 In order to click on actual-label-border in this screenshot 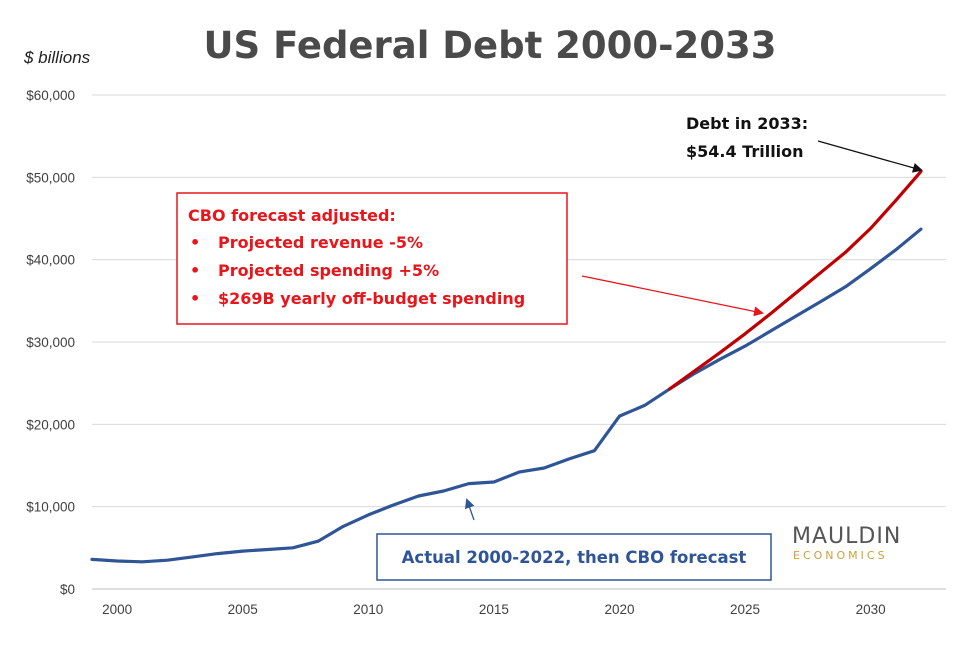, I will do `click(574, 557)`.